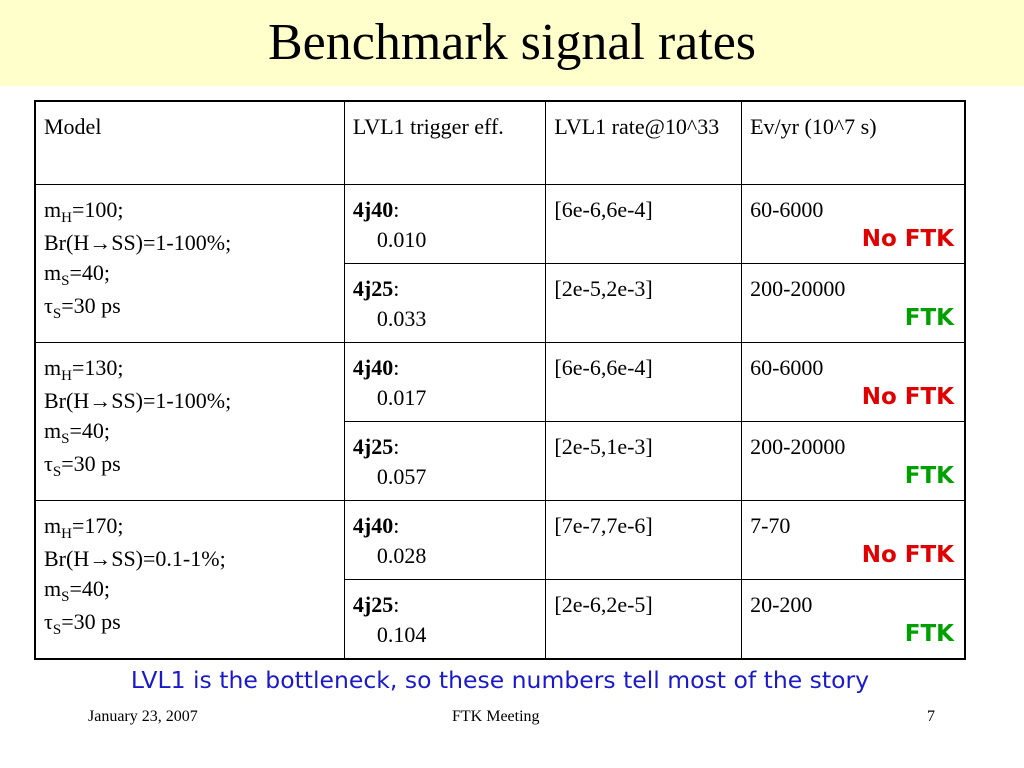 This screenshot has height=768, width=1024. What do you see at coordinates (84, 527) in the screenshot?
I see `higgs-mass: mH=170;` at bounding box center [84, 527].